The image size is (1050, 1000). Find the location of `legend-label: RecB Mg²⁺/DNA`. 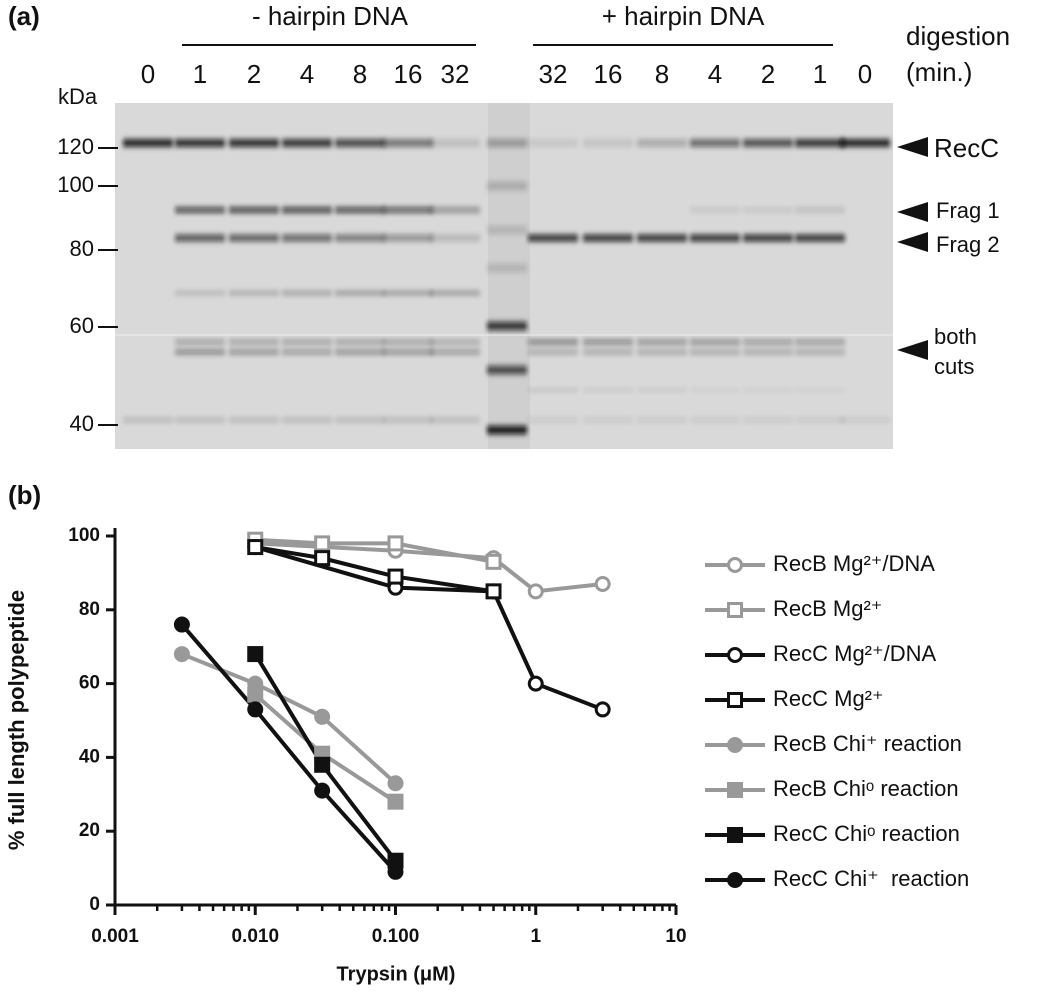

legend-label: RecB Mg²⁺/DNA is located at coordinates (854, 563).